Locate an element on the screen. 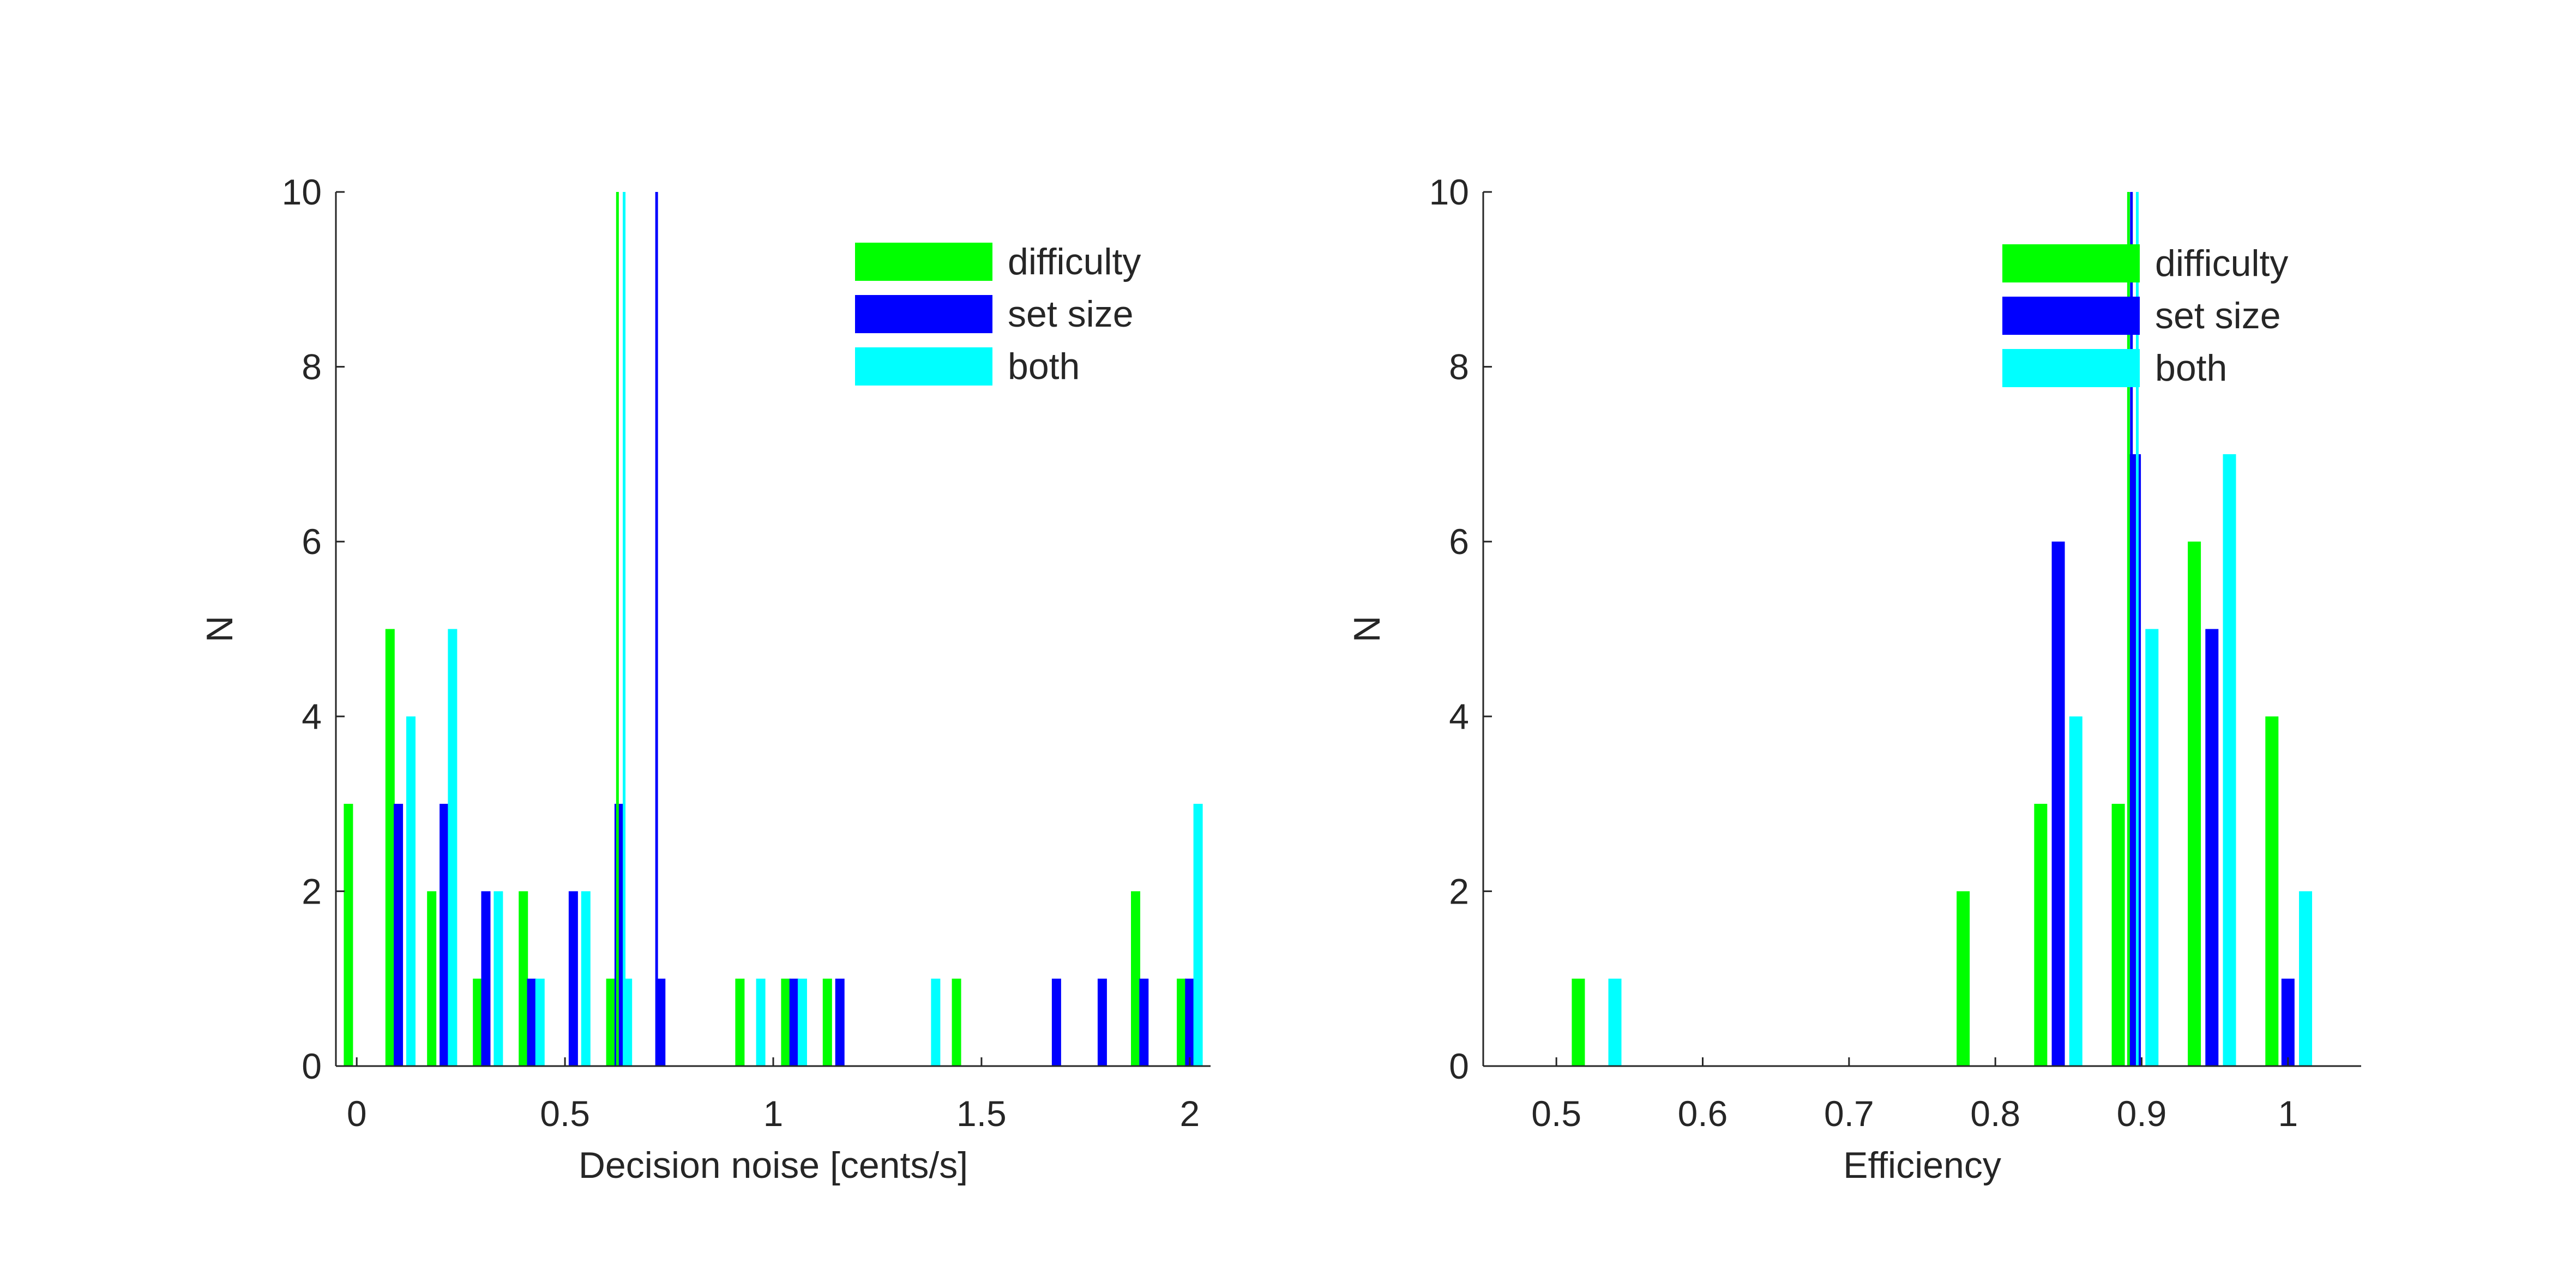 This screenshot has width=2576, height=1288. x-tick-label: 0 is located at coordinates (357, 1113).